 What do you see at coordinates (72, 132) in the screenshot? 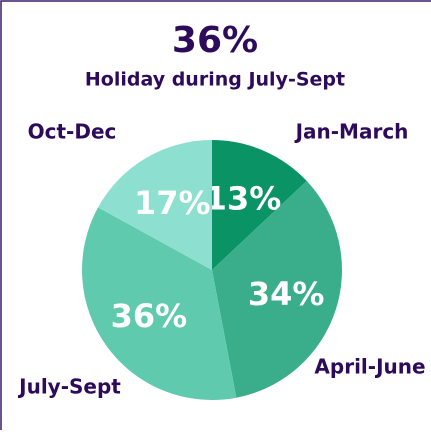
I see `category-label: Oct-Dec` at bounding box center [72, 132].